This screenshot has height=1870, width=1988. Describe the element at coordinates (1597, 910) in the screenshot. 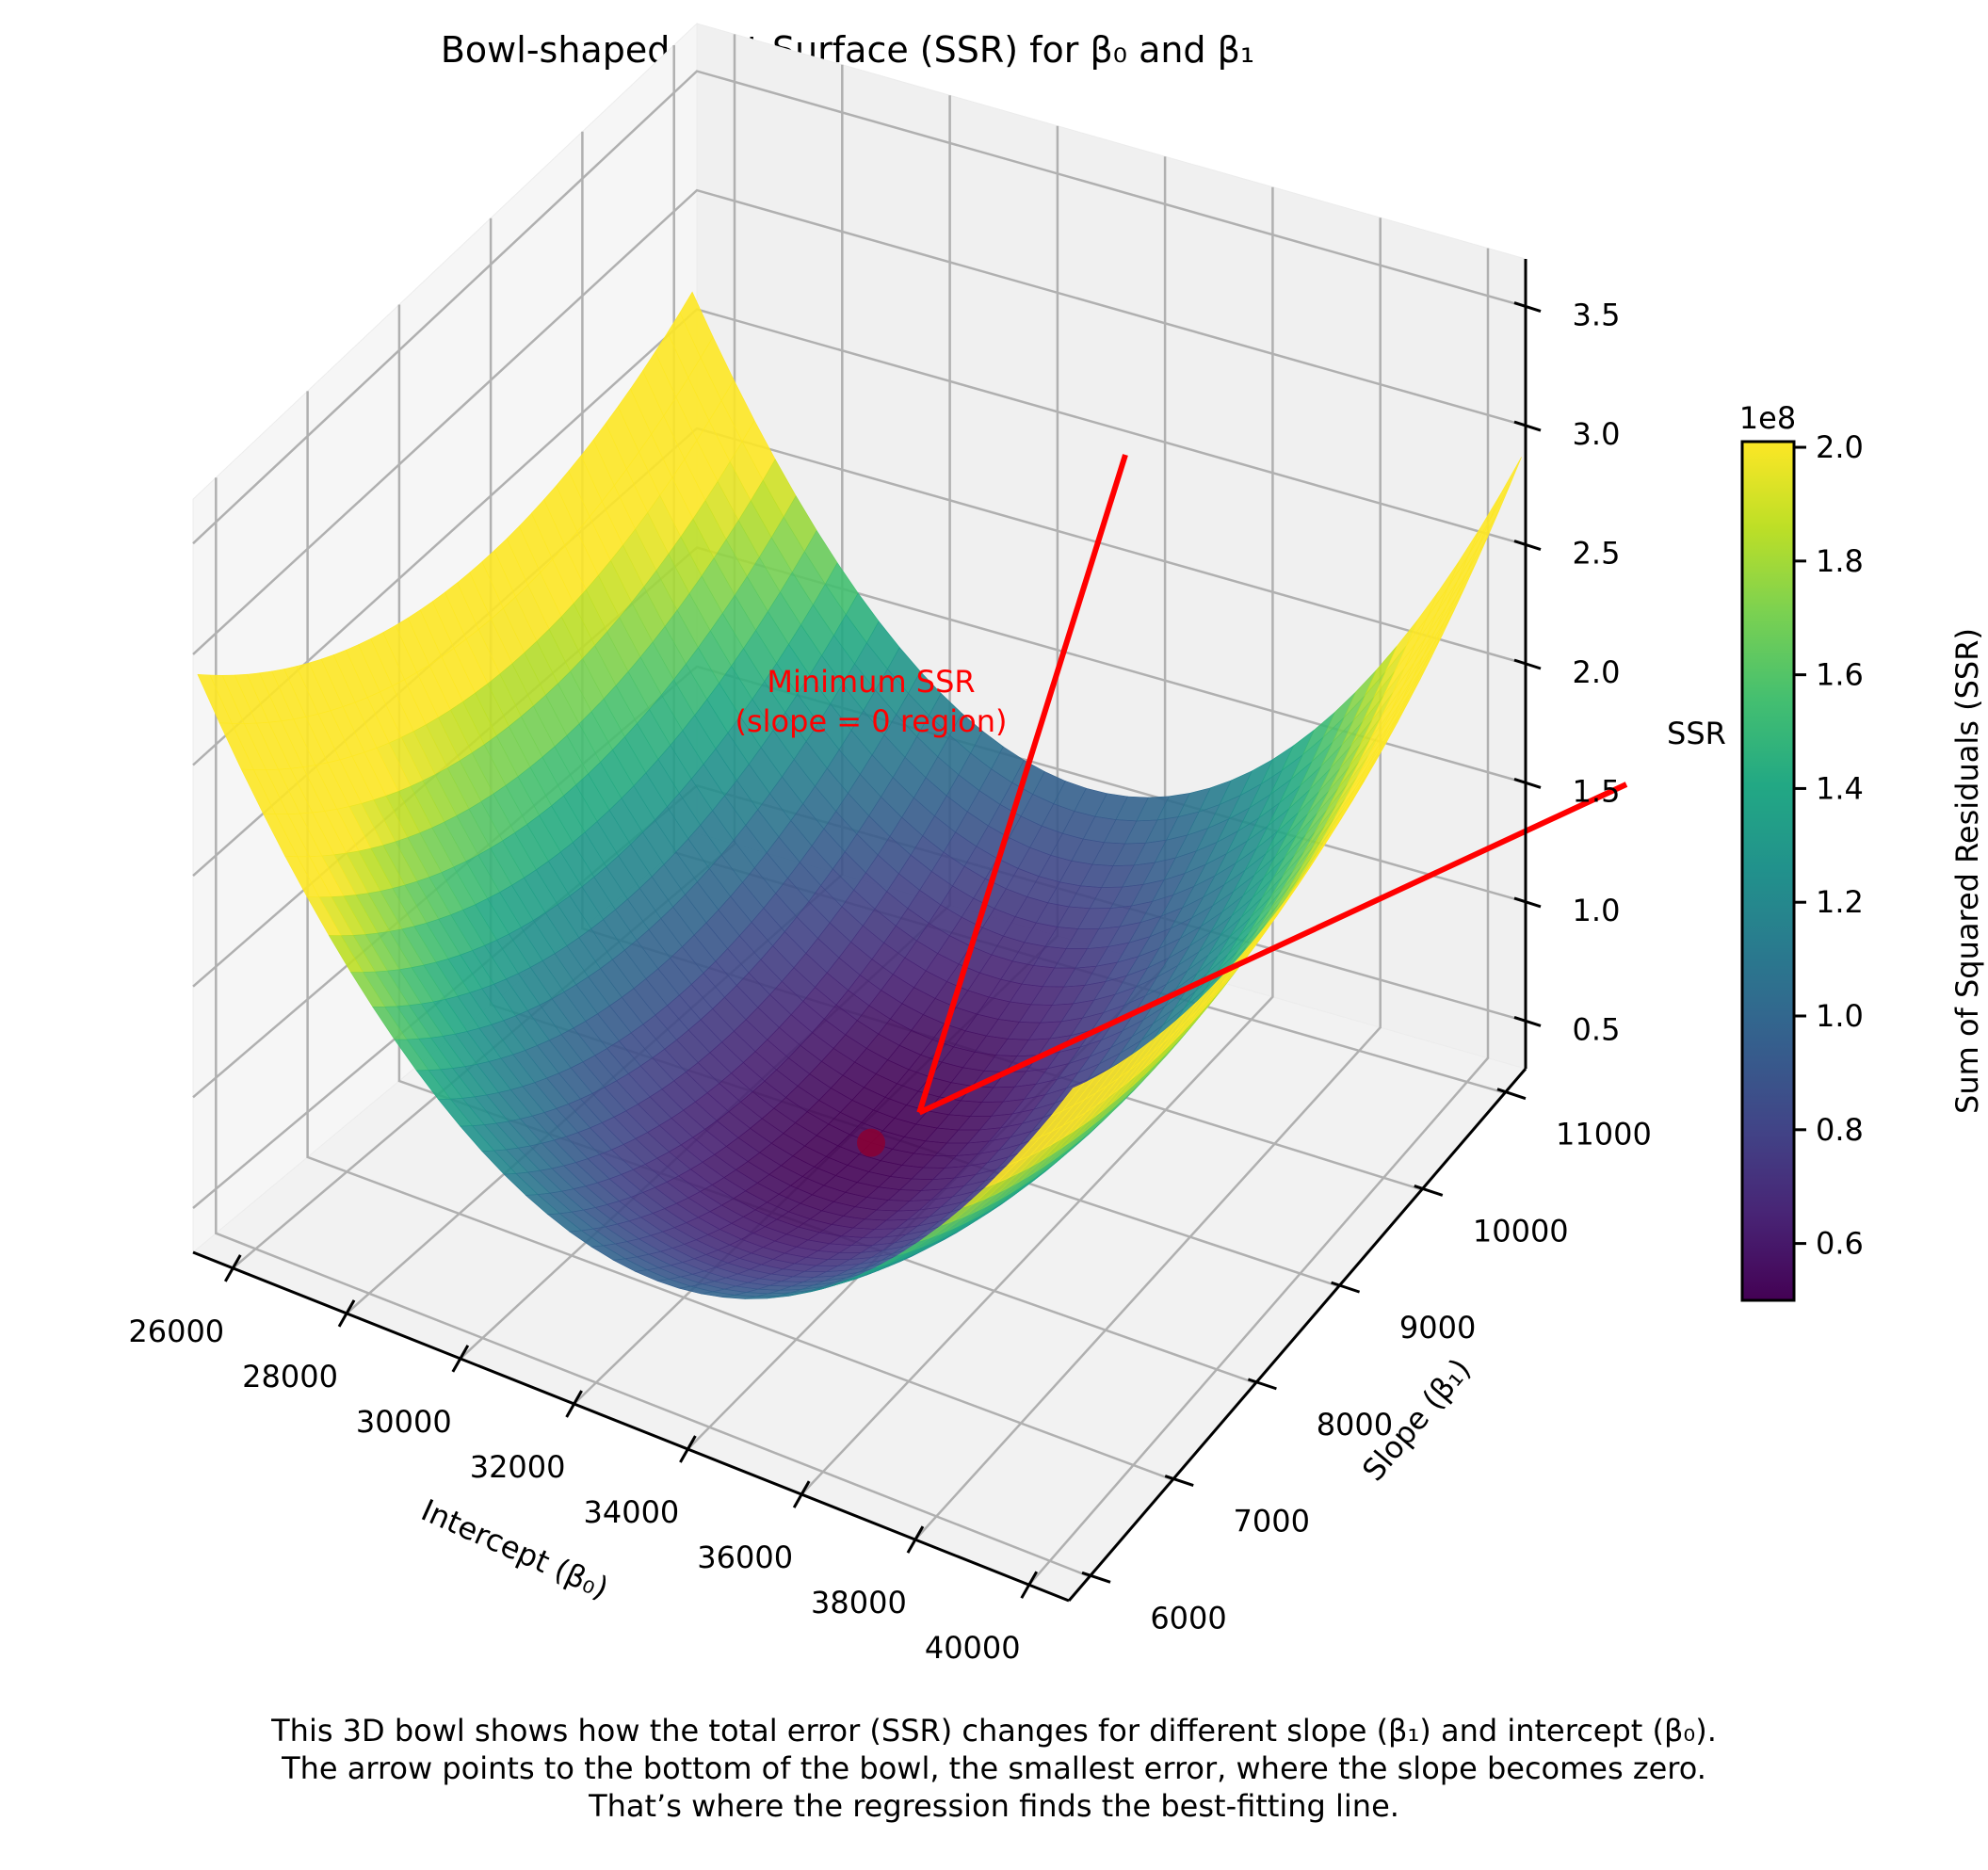

I see `z-tick-label: 1.0` at that location.